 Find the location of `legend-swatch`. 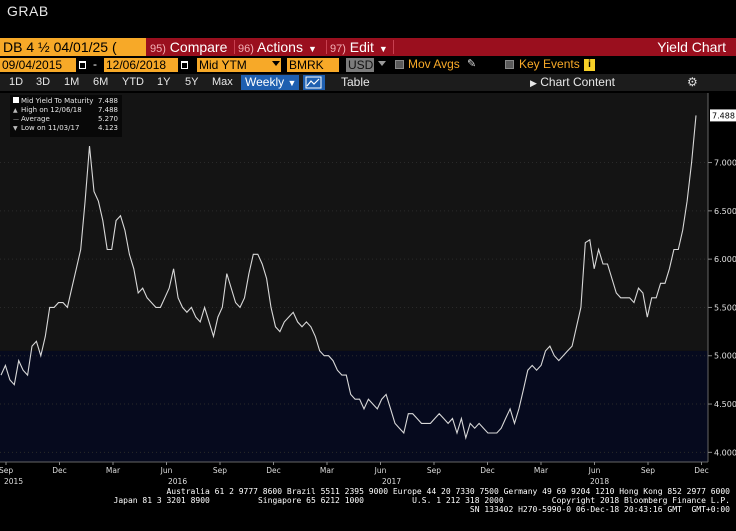

legend-swatch is located at coordinates (16, 100).